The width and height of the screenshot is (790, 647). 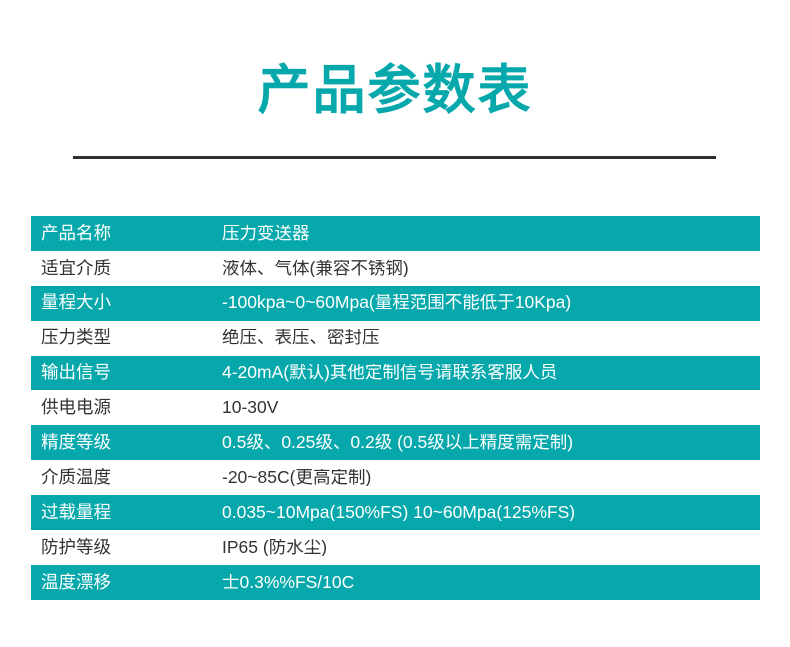 What do you see at coordinates (76, 442) in the screenshot?
I see `spec-label: 精度等级` at bounding box center [76, 442].